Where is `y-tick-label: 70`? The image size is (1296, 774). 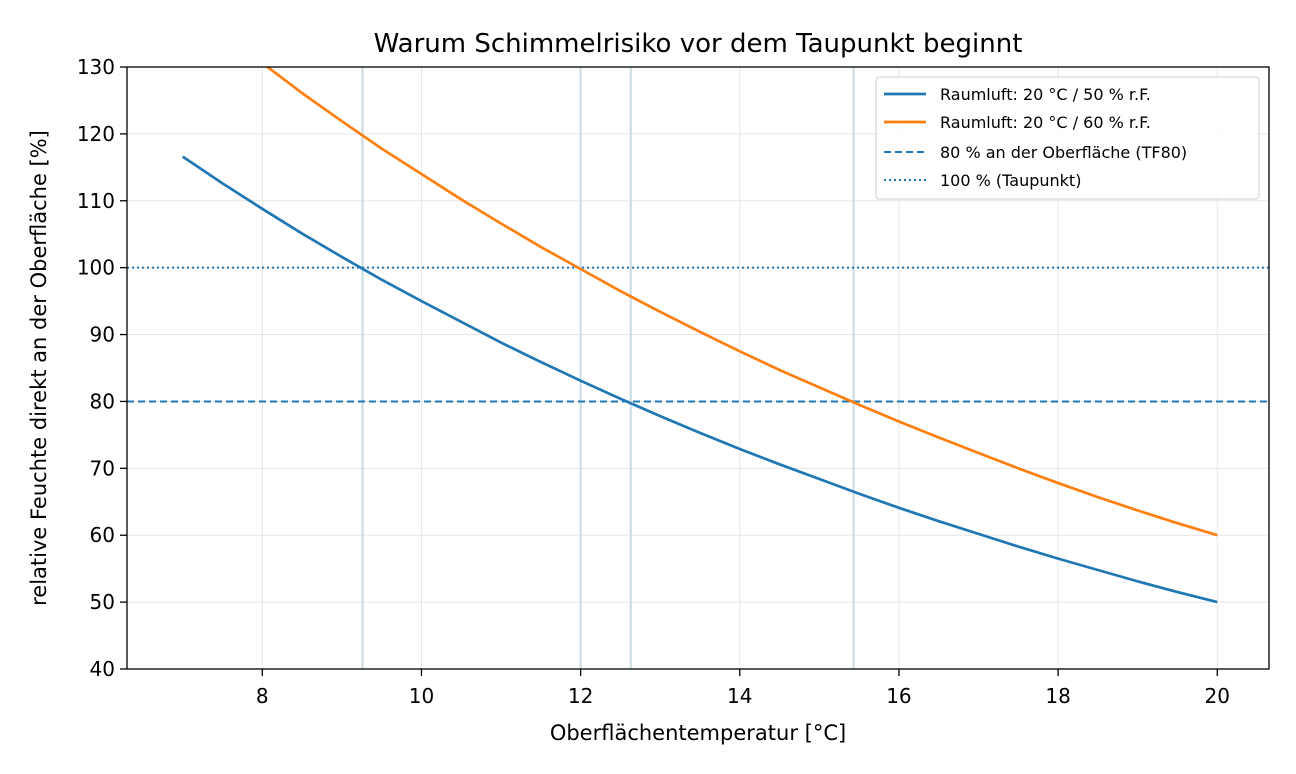
y-tick-label: 70 is located at coordinates (102, 468).